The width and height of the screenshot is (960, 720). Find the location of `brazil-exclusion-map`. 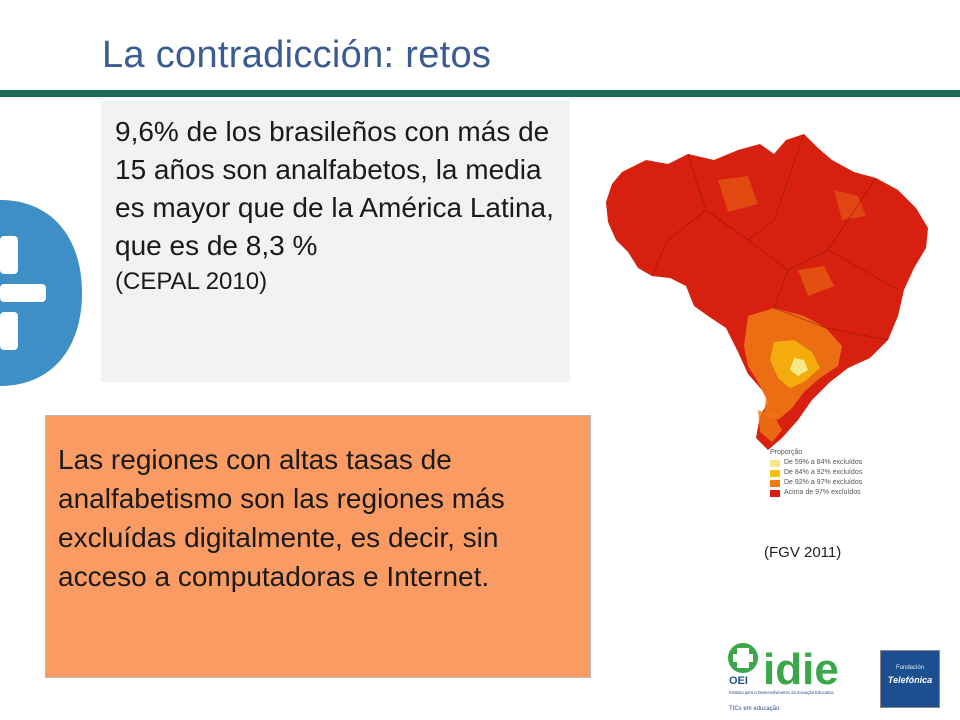

brazil-exclusion-map is located at coordinates (767, 291).